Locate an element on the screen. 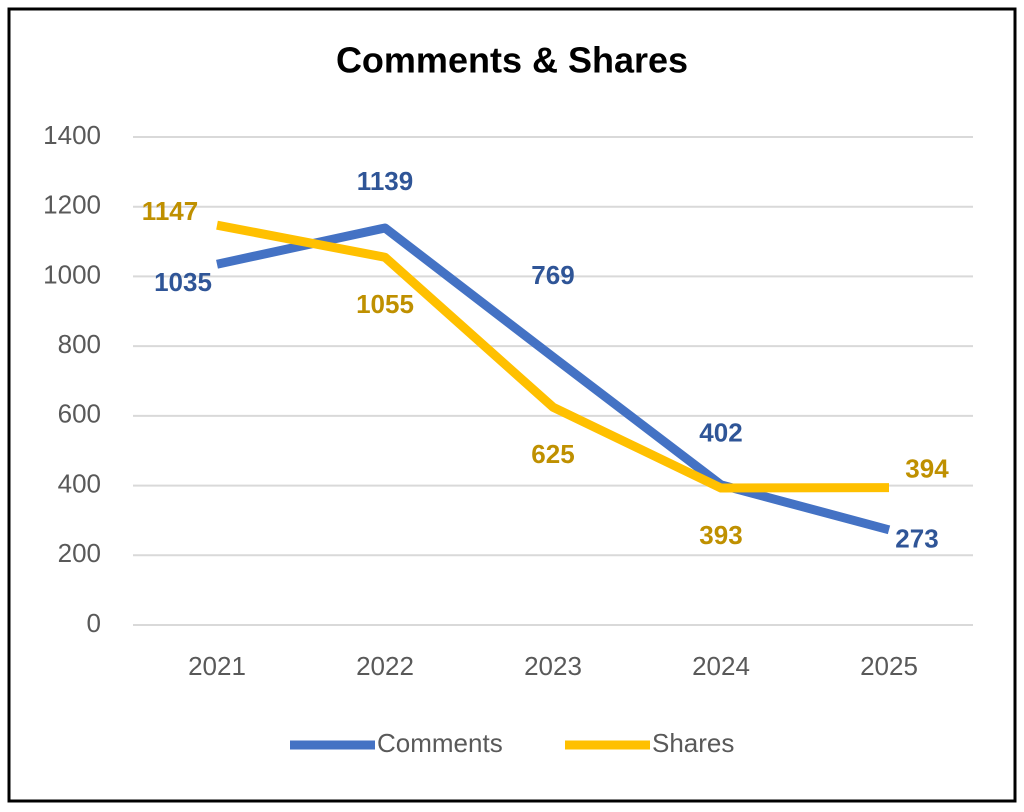 Image resolution: width=1024 pixels, height=812 pixels. data-label: 769 is located at coordinates (552, 275).